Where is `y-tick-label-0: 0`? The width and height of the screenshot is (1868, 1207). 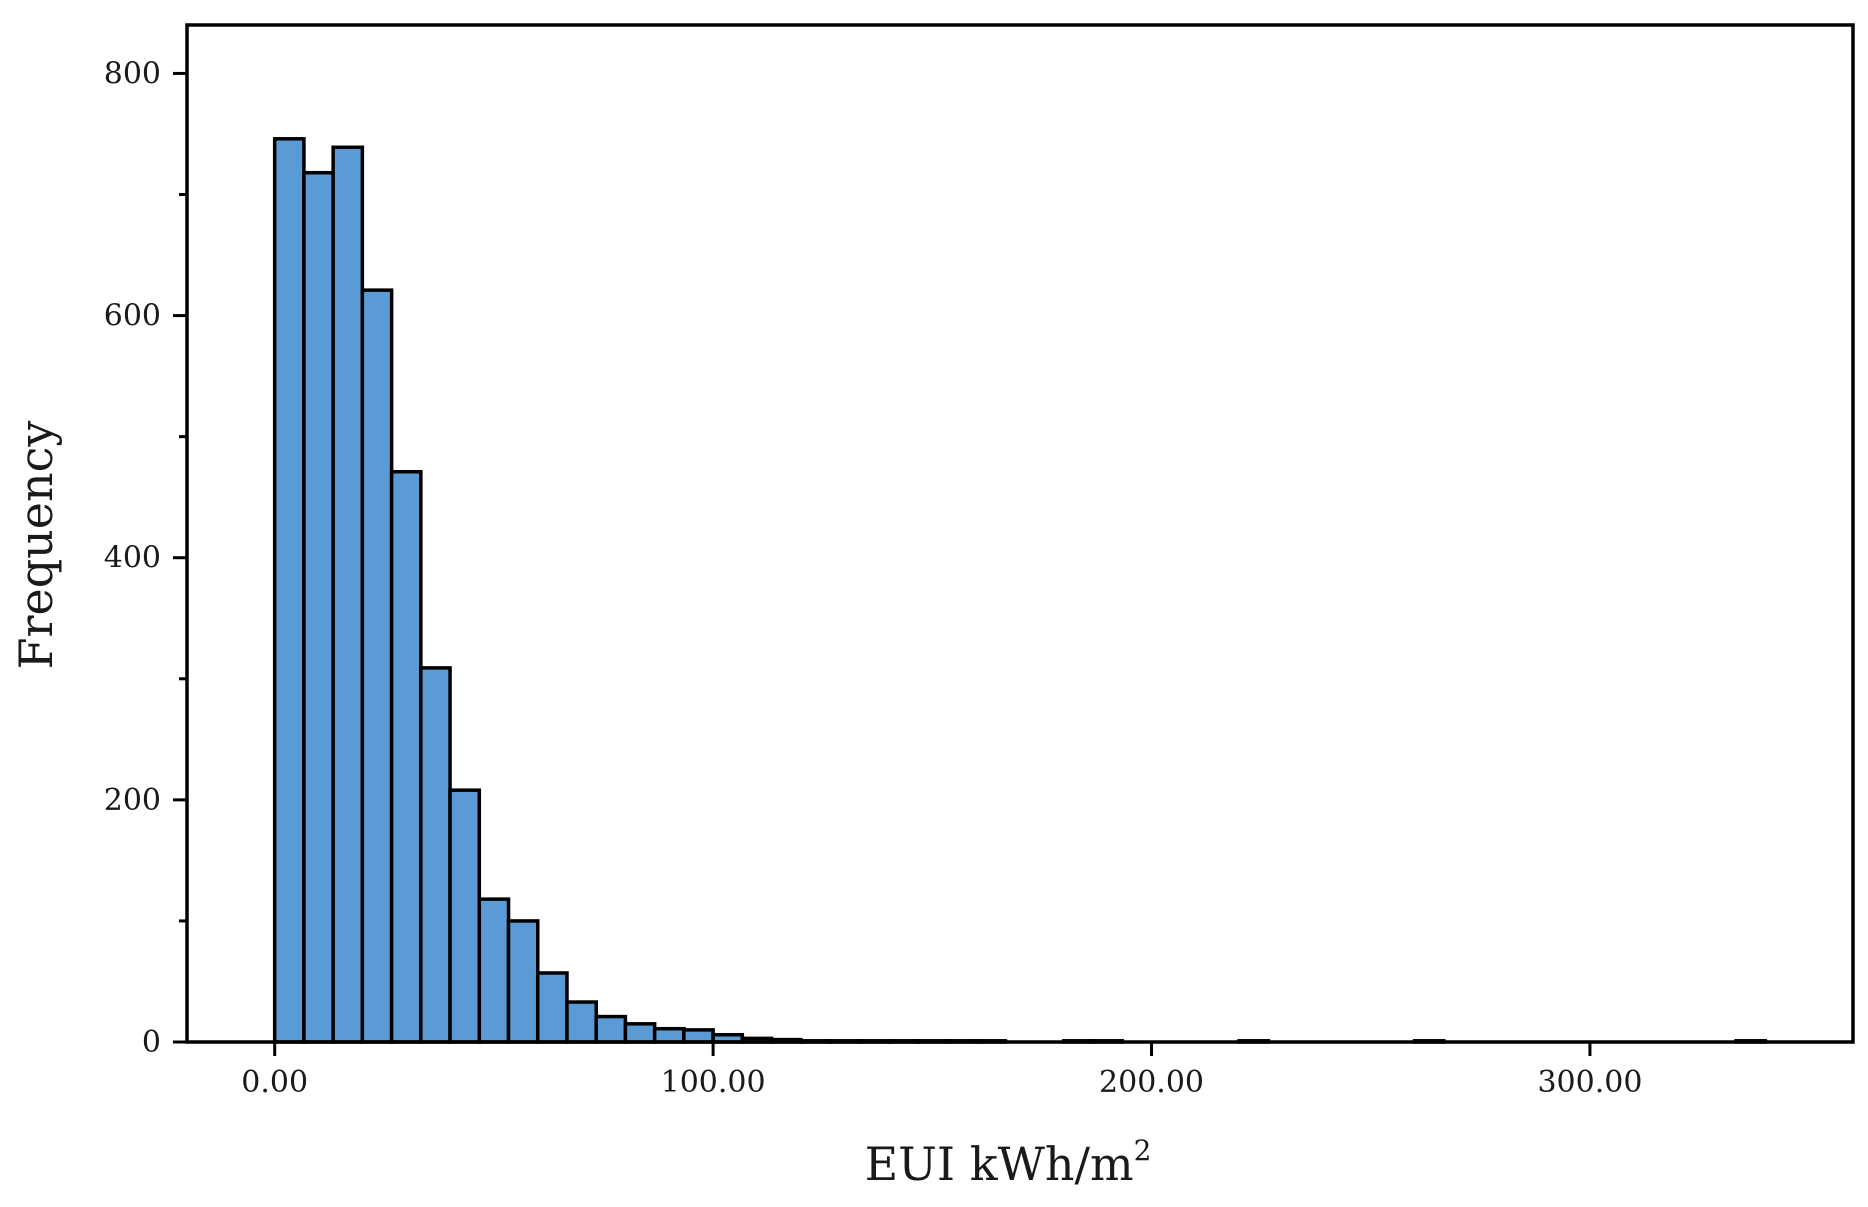 y-tick-label-0: 0 is located at coordinates (151, 1042).